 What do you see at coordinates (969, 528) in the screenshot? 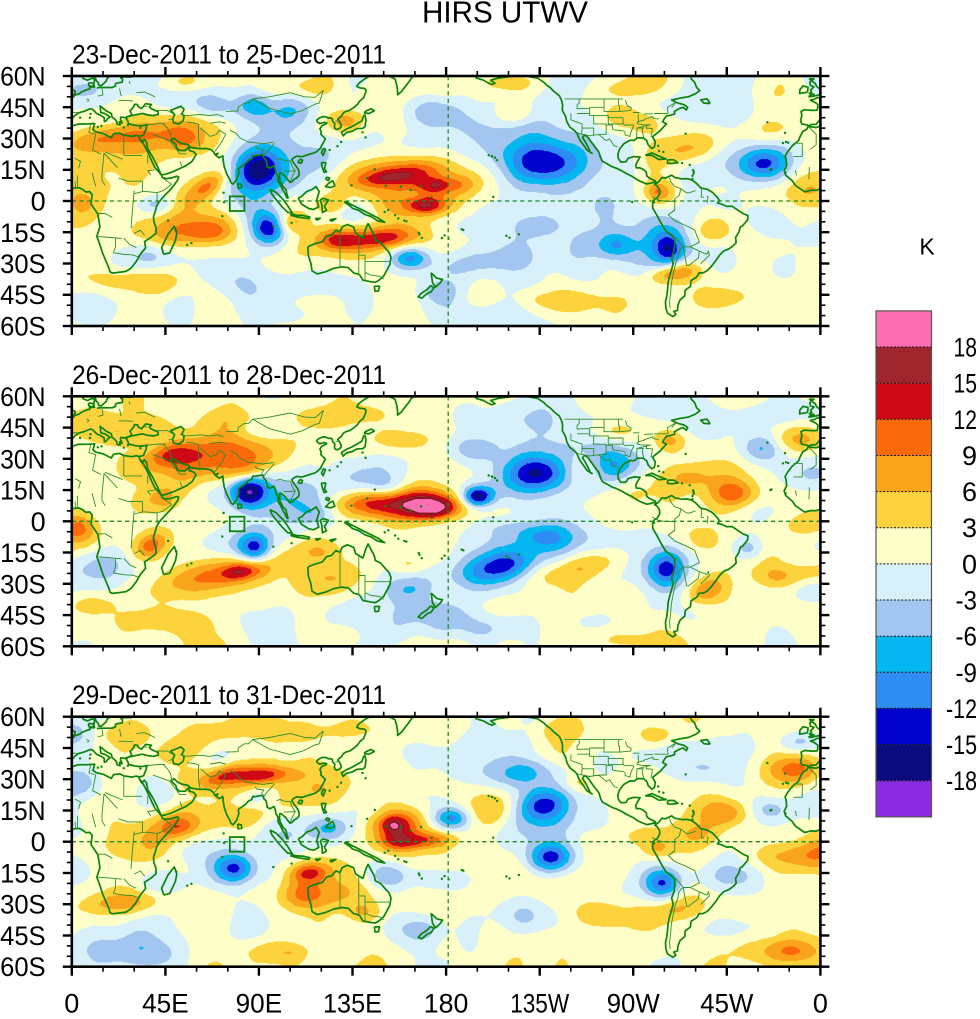
I see `svg-text: 3` at bounding box center [969, 528].